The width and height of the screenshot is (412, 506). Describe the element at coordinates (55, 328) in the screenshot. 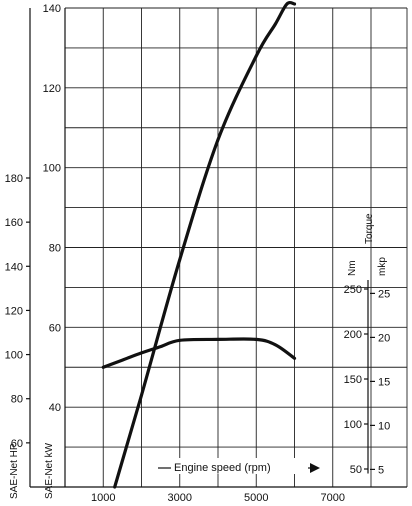

I see `kw-tick-label: 60` at that location.